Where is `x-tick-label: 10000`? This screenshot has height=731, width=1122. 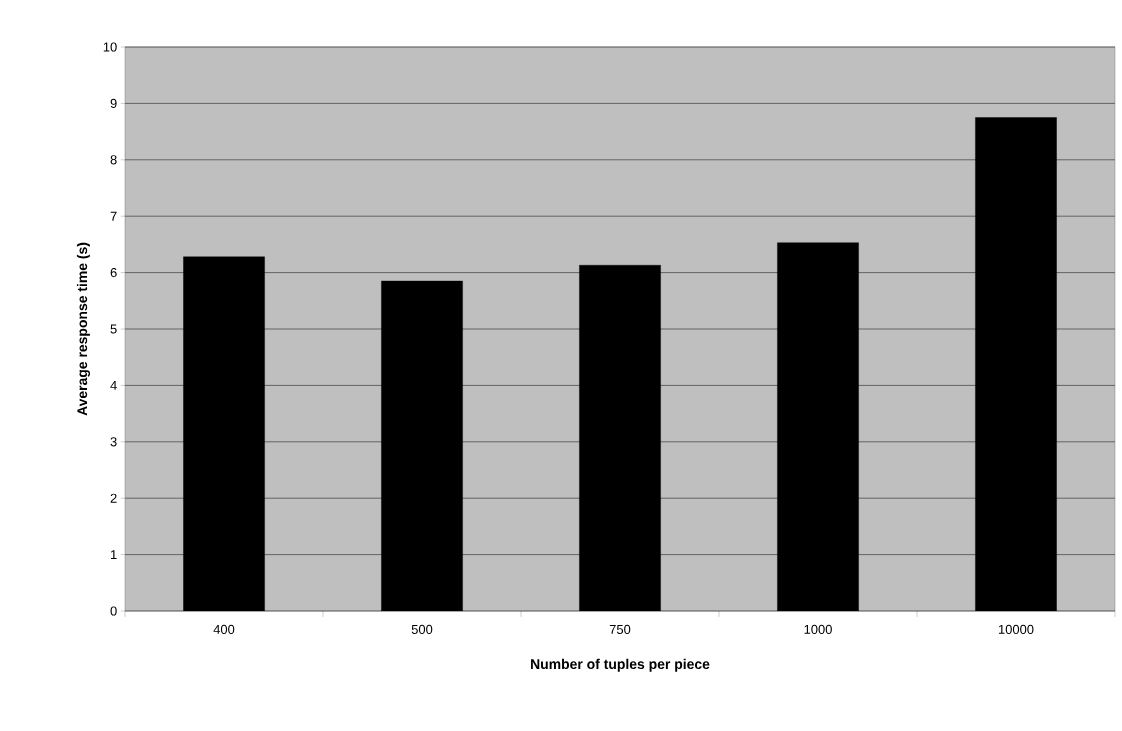
x-tick-label: 10000 is located at coordinates (1016, 629).